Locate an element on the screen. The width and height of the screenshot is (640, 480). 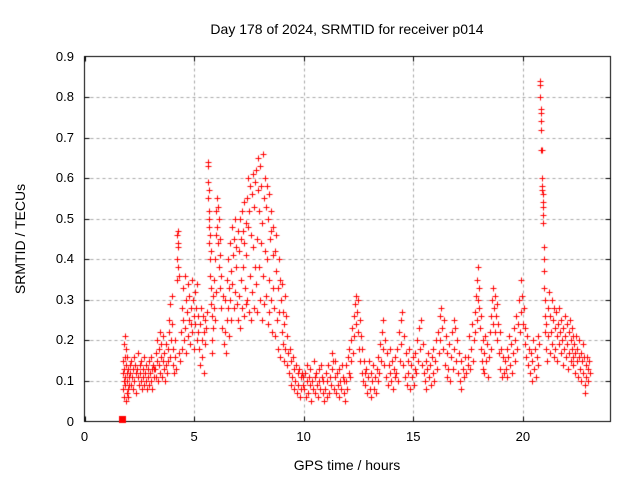
x-tick-label: 15 is located at coordinates (413, 436).